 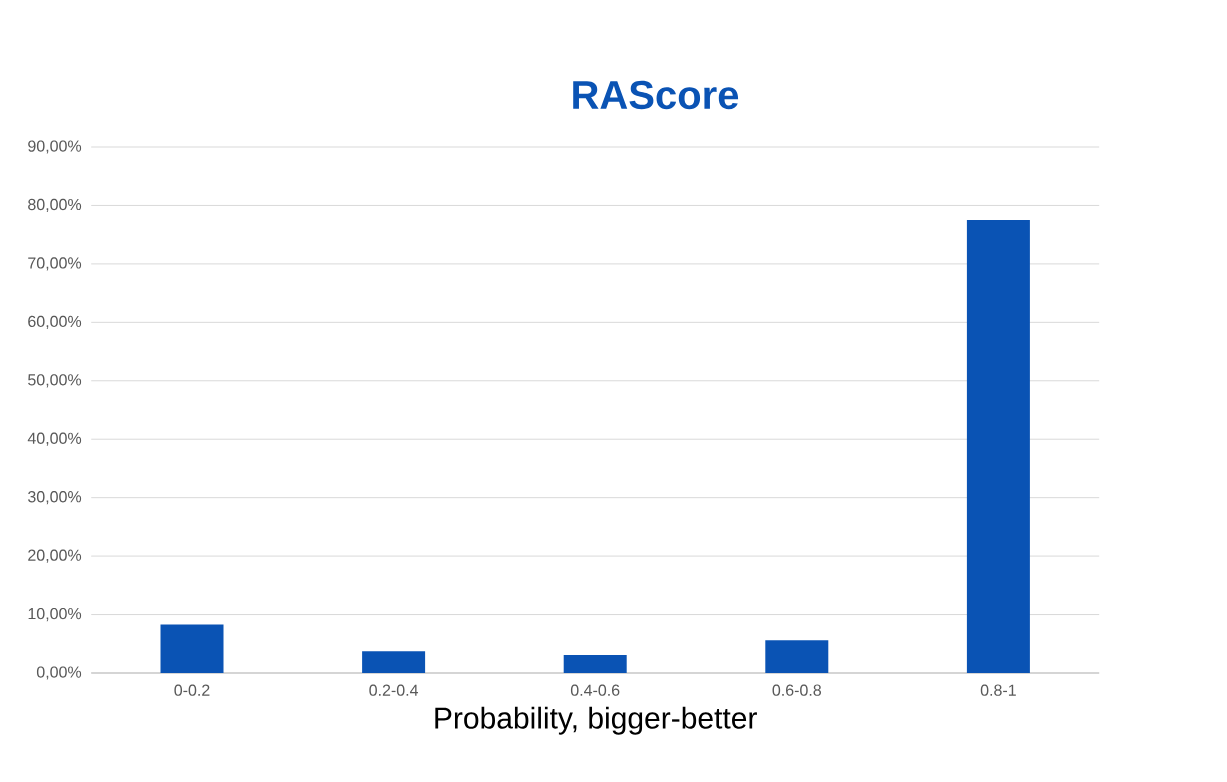 I want to click on x-tick-label: 0.8-1, so click(x=998, y=690).